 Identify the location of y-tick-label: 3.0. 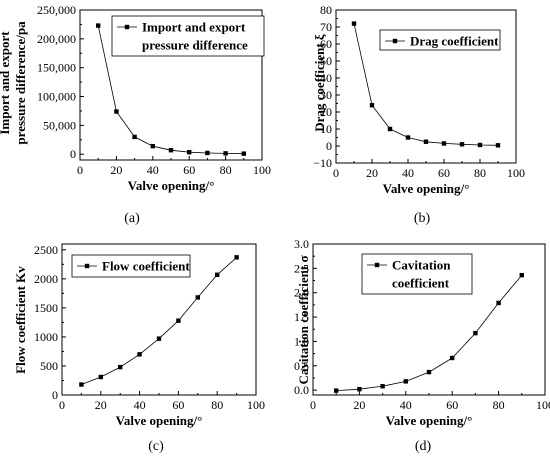
(301, 244).